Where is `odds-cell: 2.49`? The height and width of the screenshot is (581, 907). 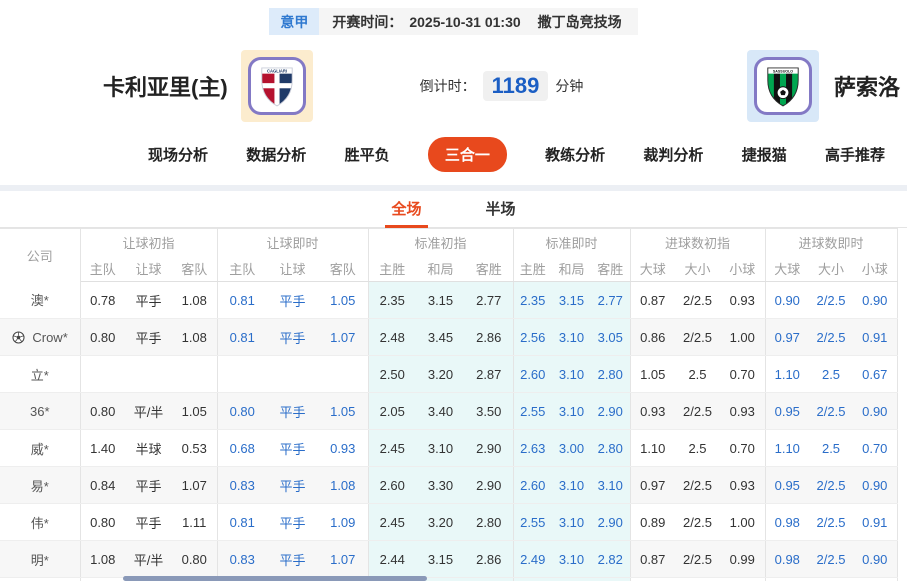
odds-cell: 2.49 is located at coordinates (532, 559).